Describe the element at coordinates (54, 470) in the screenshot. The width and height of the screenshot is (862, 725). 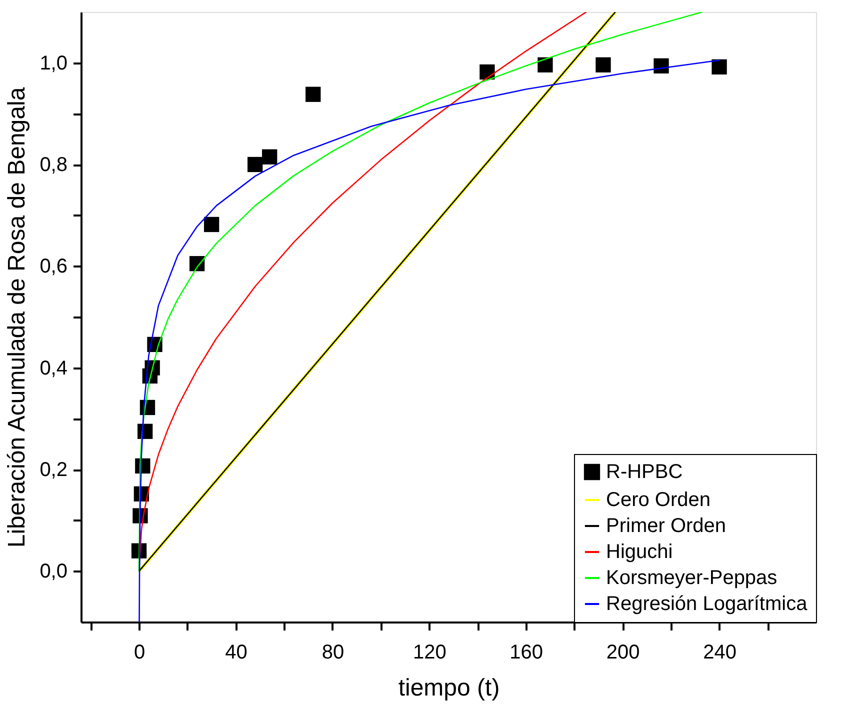
I see `y-tick-label: 0,2` at that location.